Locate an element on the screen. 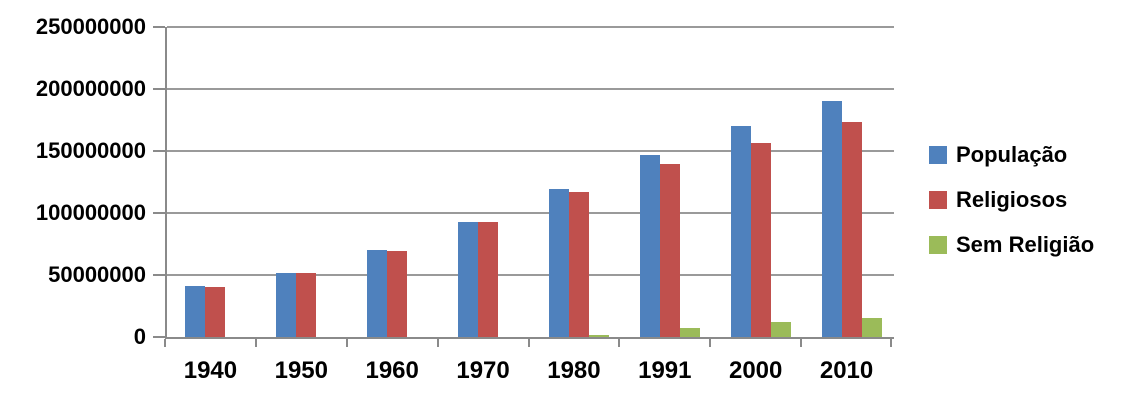  bar-group-1960 is located at coordinates (394, 182).